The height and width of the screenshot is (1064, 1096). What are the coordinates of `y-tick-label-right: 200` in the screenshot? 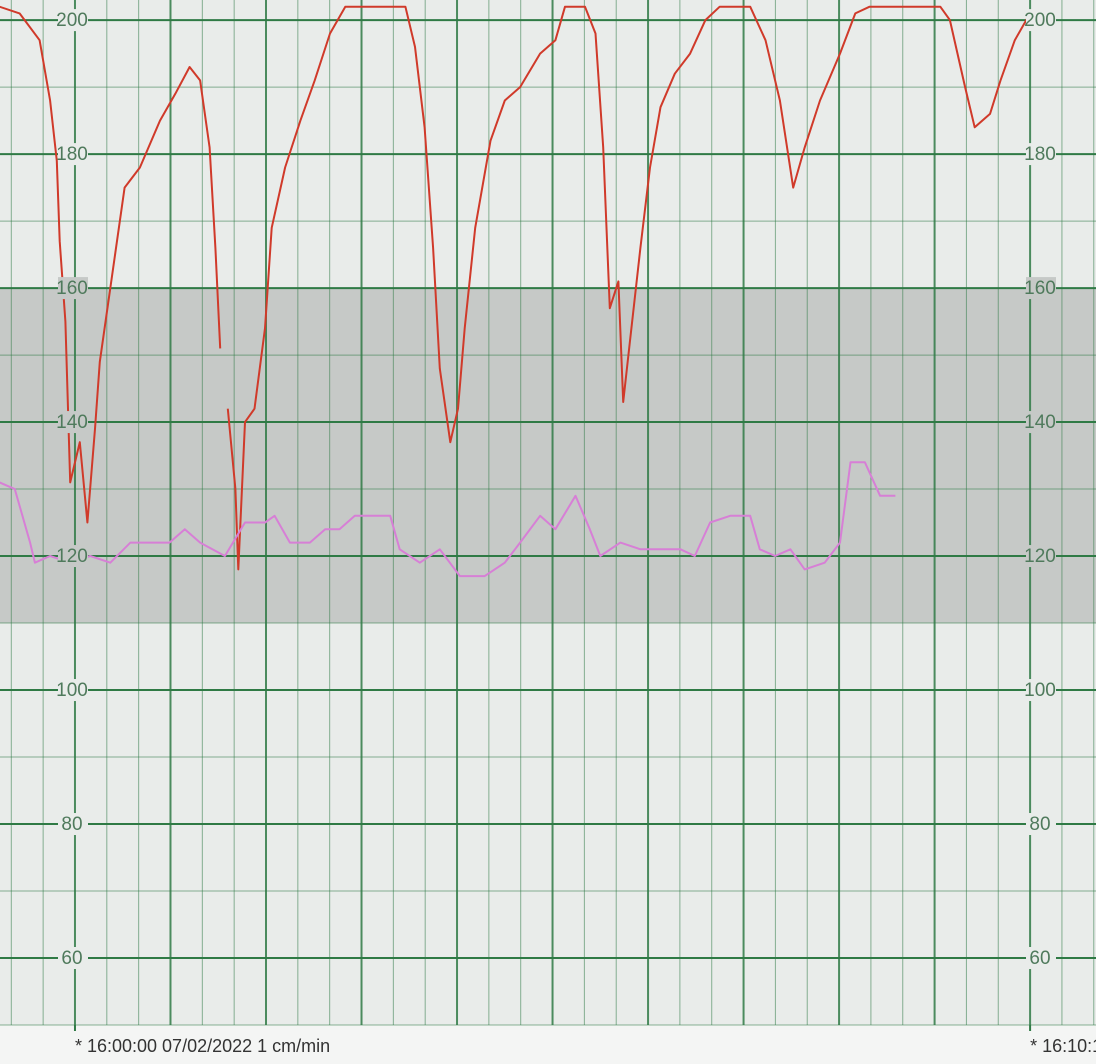 It's located at (1040, 20).